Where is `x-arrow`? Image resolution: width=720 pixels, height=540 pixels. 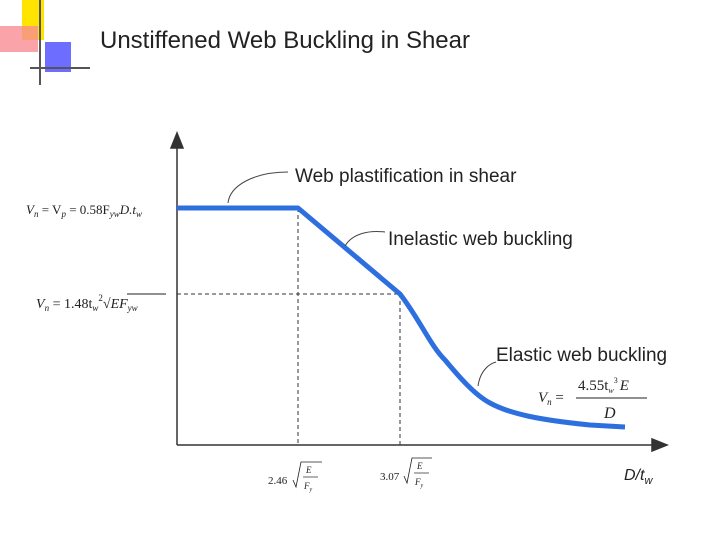
x-arrow is located at coordinates (660, 445).